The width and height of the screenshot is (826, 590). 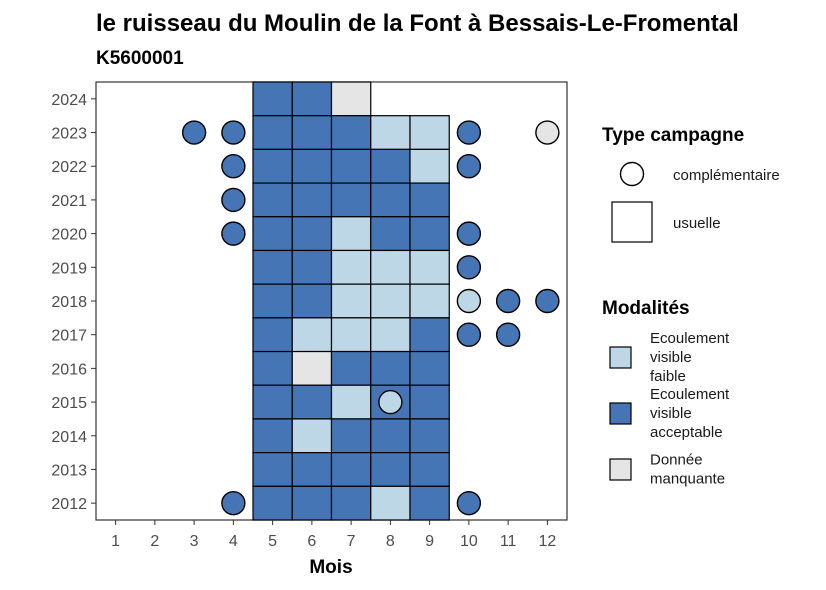 What do you see at coordinates (469, 541) in the screenshot?
I see `x-tick-label: 10` at bounding box center [469, 541].